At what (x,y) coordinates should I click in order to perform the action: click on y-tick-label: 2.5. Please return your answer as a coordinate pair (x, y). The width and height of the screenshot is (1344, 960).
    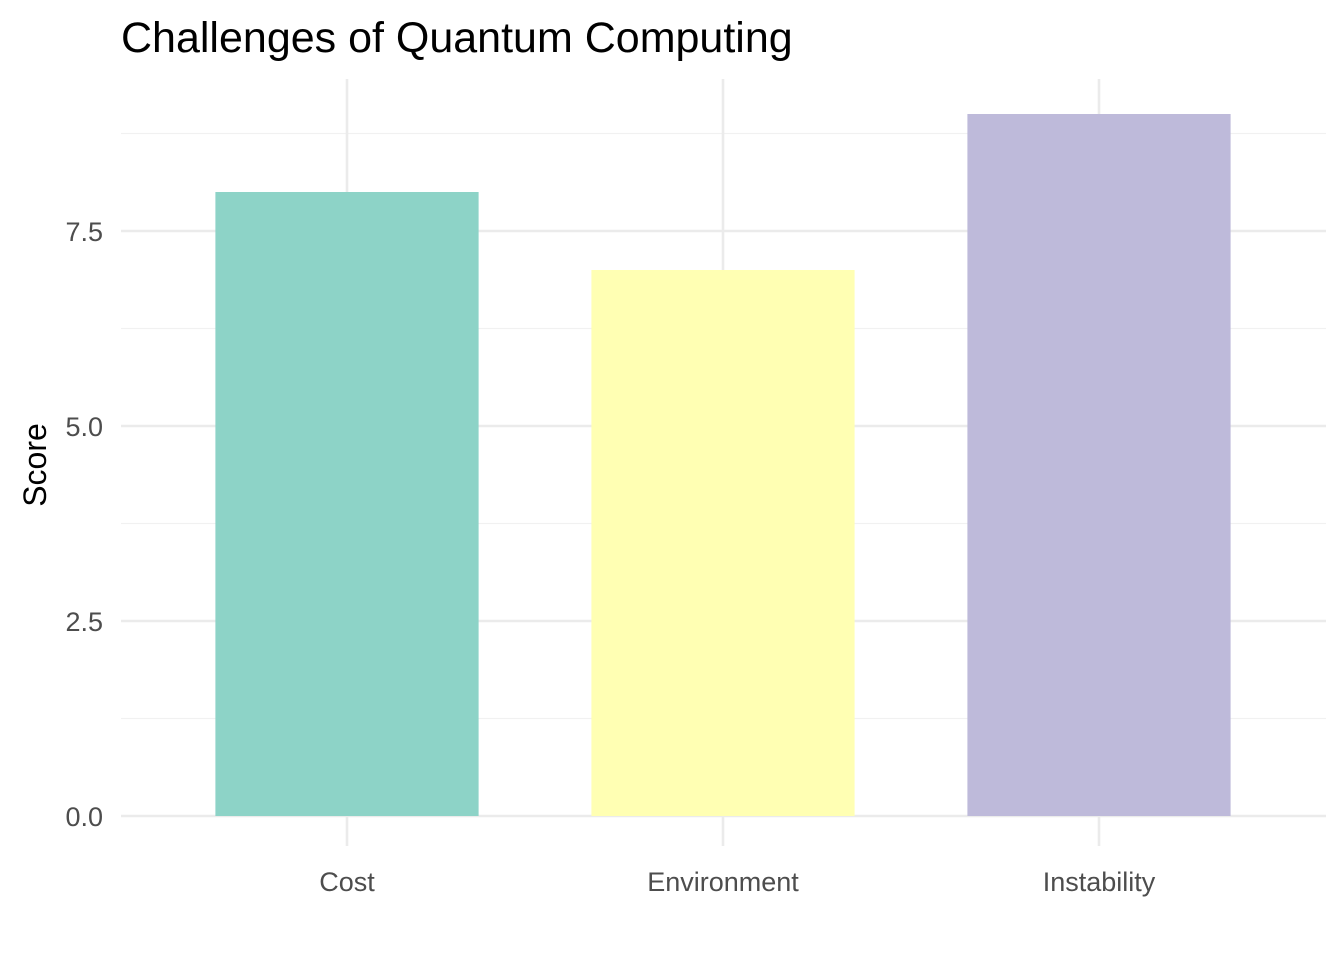
    Looking at the image, I should click on (84, 622).